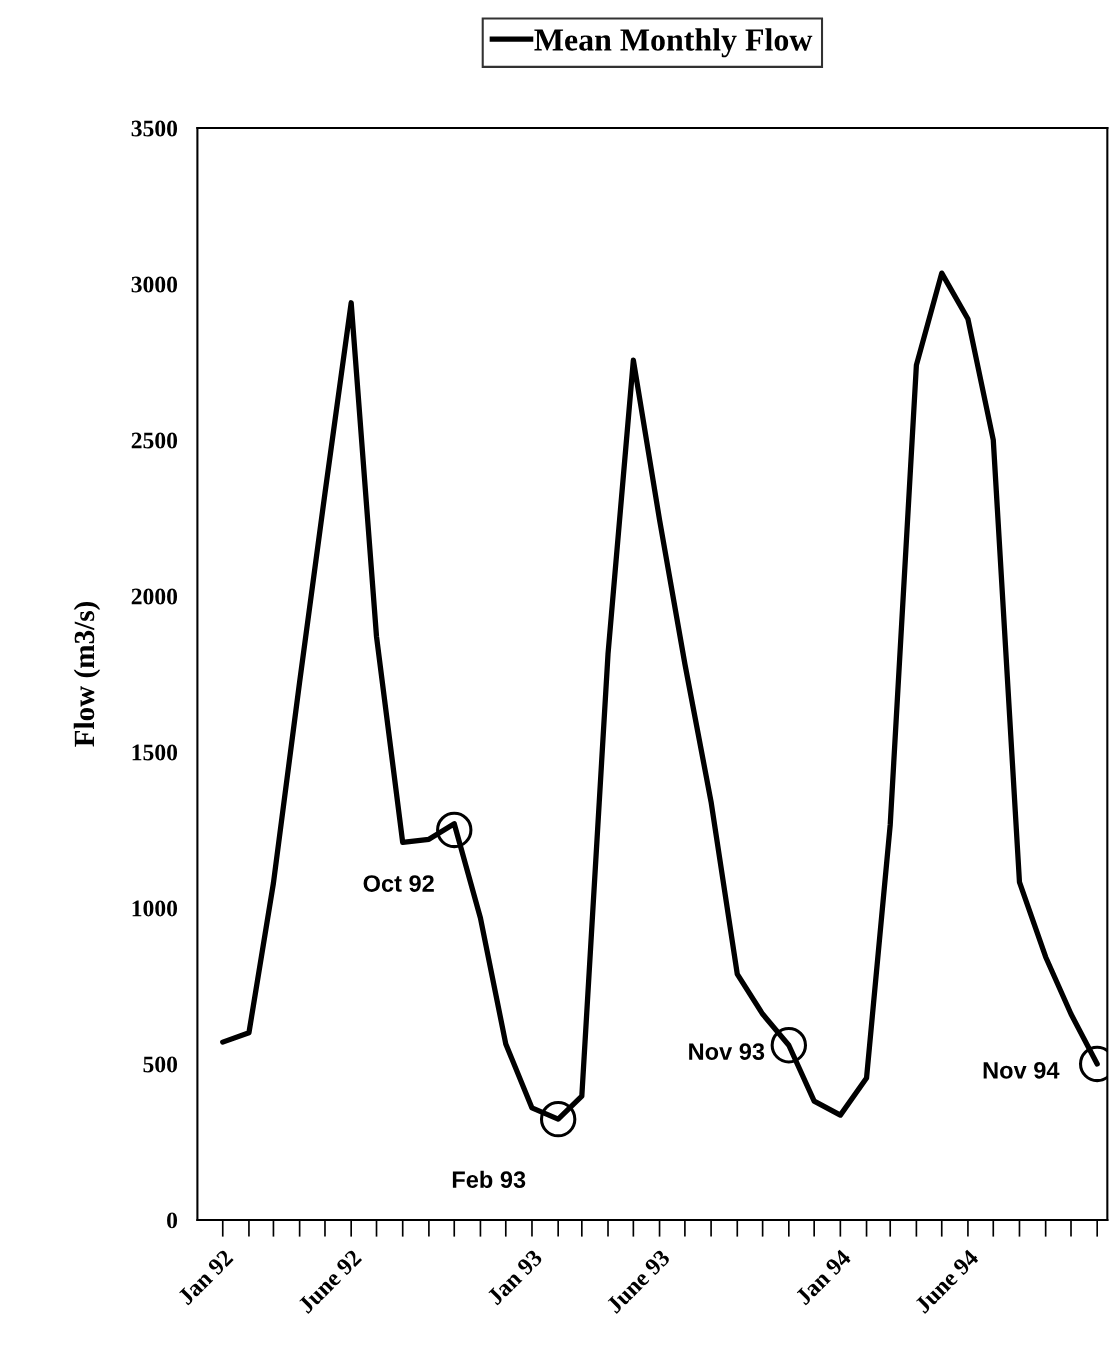  I want to click on y-axis-title: Flow (m3/s), so click(87, 674).